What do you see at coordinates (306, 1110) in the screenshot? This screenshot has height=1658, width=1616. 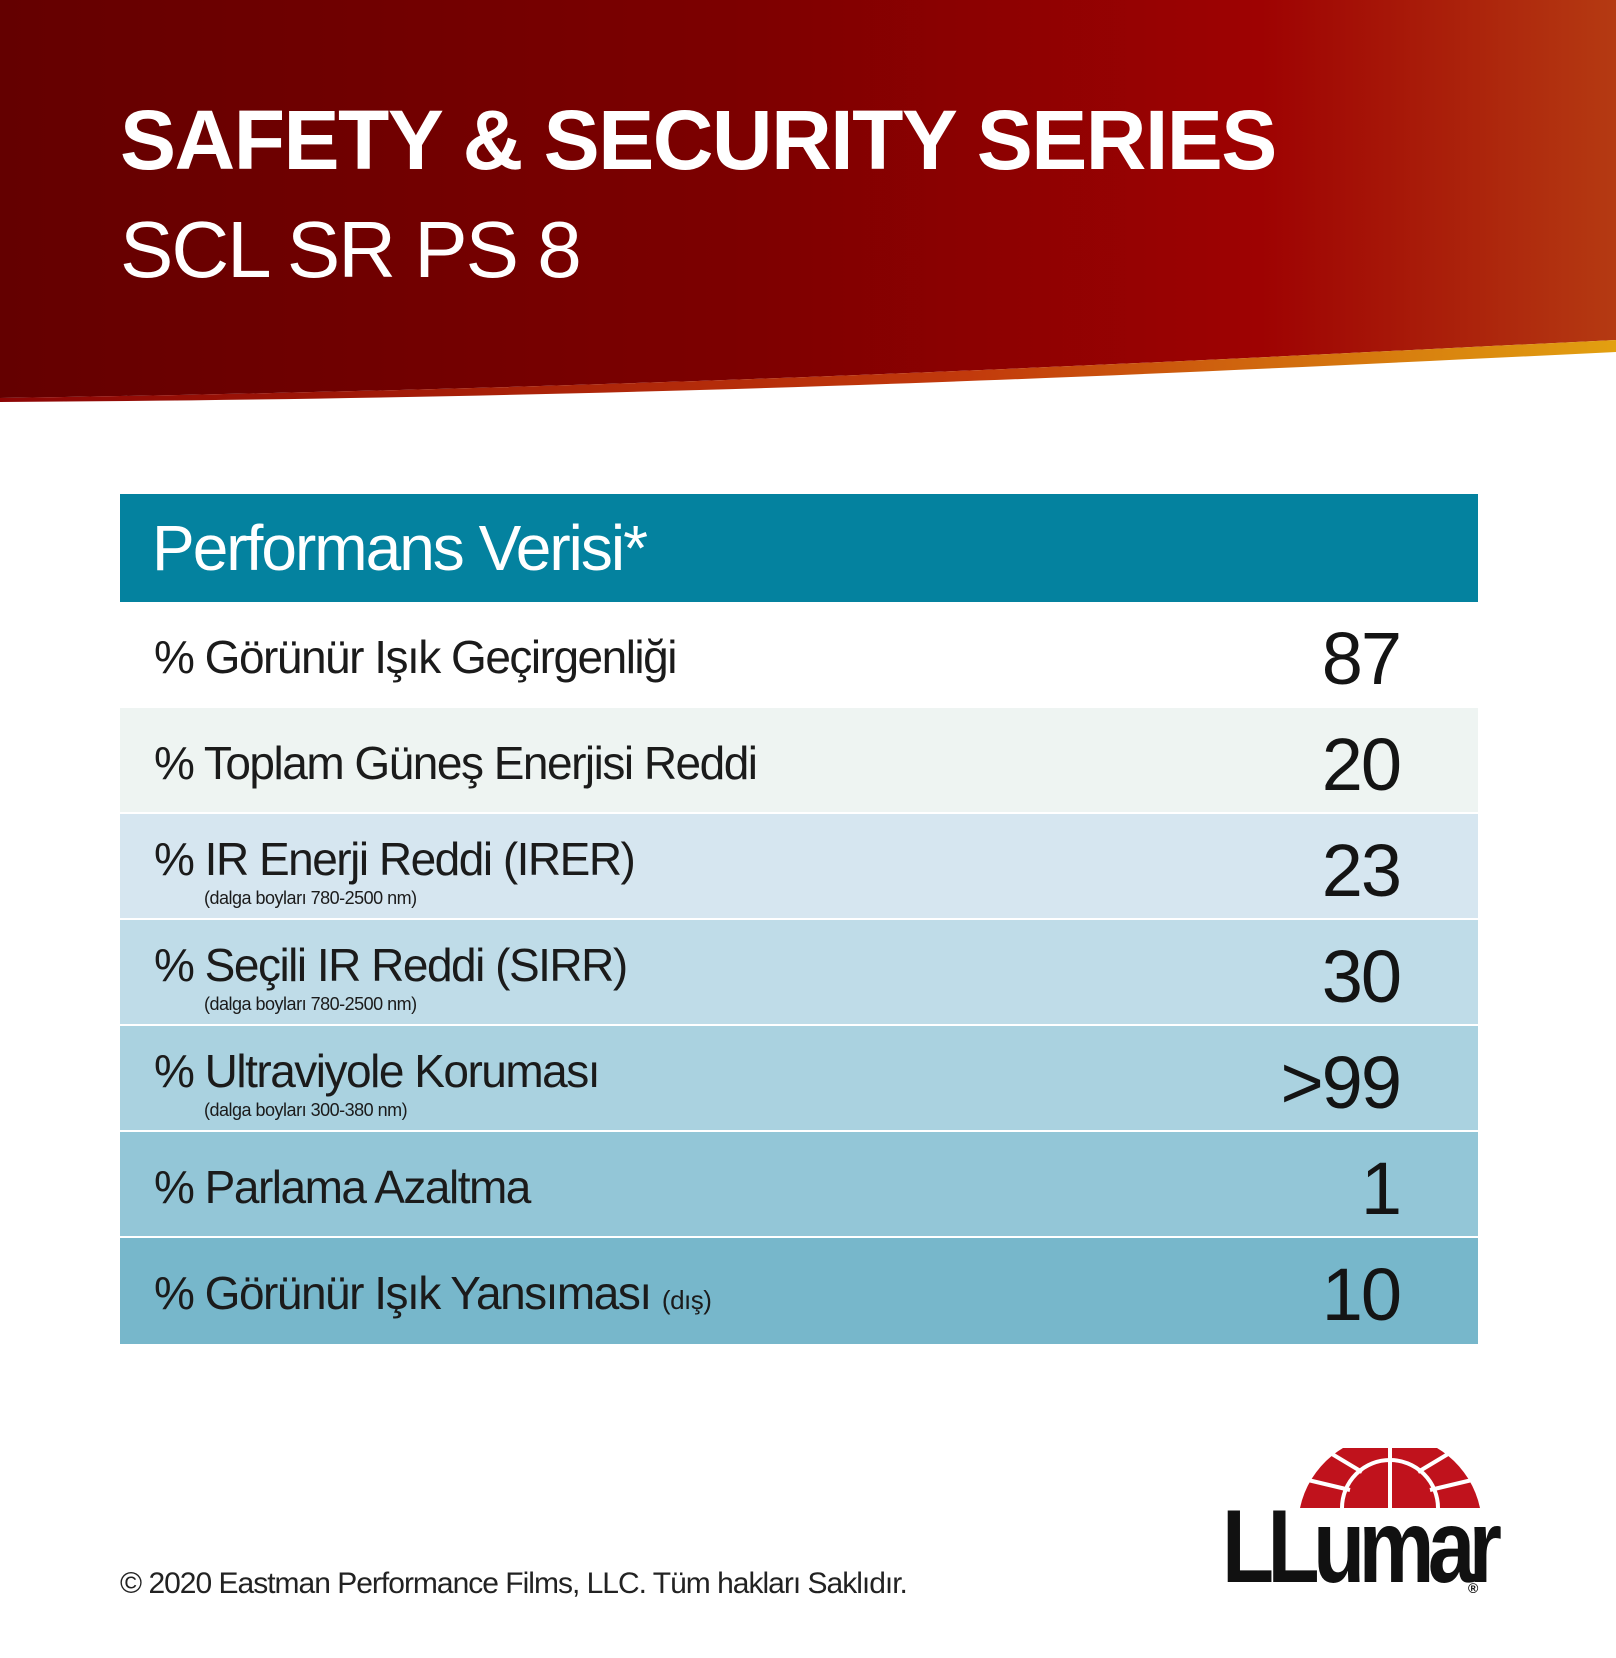 I see `row-note: (dalga boyları 300-380 nm)` at bounding box center [306, 1110].